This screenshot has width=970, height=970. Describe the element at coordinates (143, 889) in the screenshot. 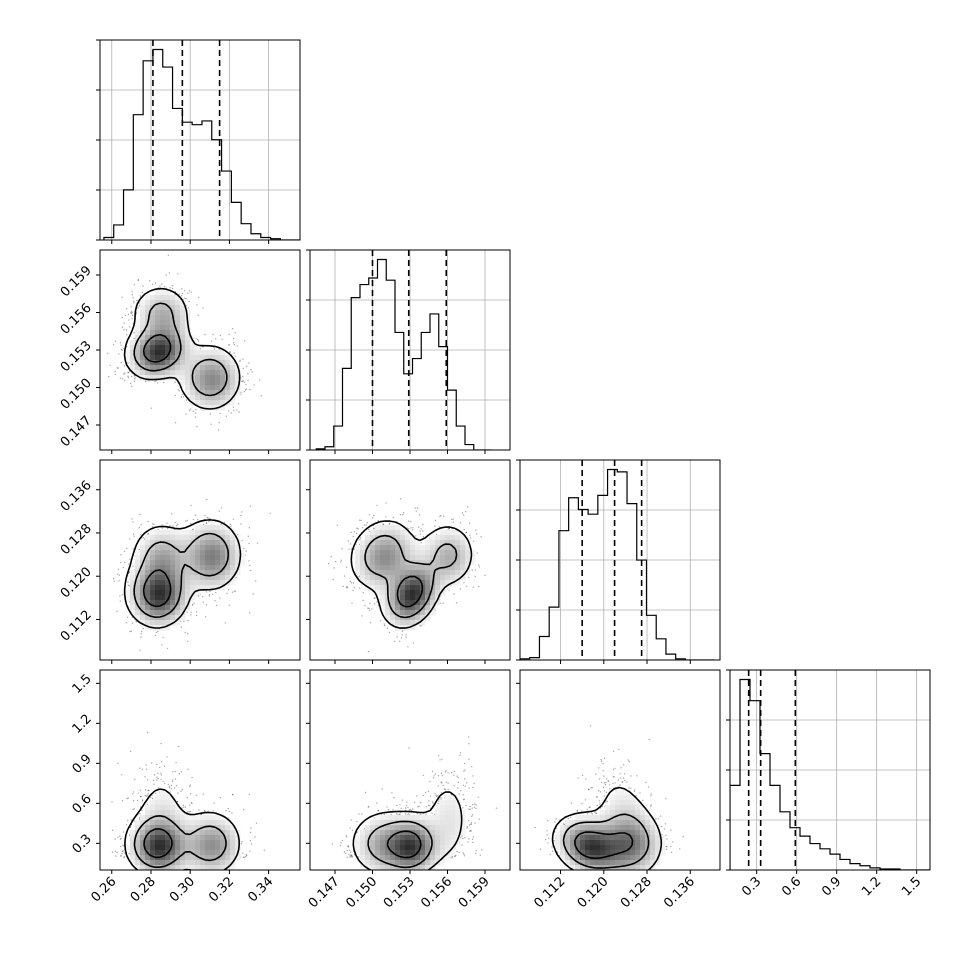

I see `x-tick-label-0-1: 0.28` at that location.